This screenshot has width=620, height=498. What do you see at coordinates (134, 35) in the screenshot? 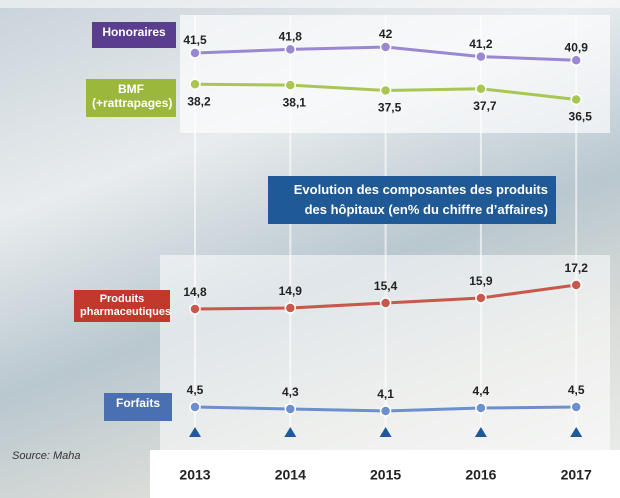
I see `legend-label: Honoraires` at bounding box center [134, 35].